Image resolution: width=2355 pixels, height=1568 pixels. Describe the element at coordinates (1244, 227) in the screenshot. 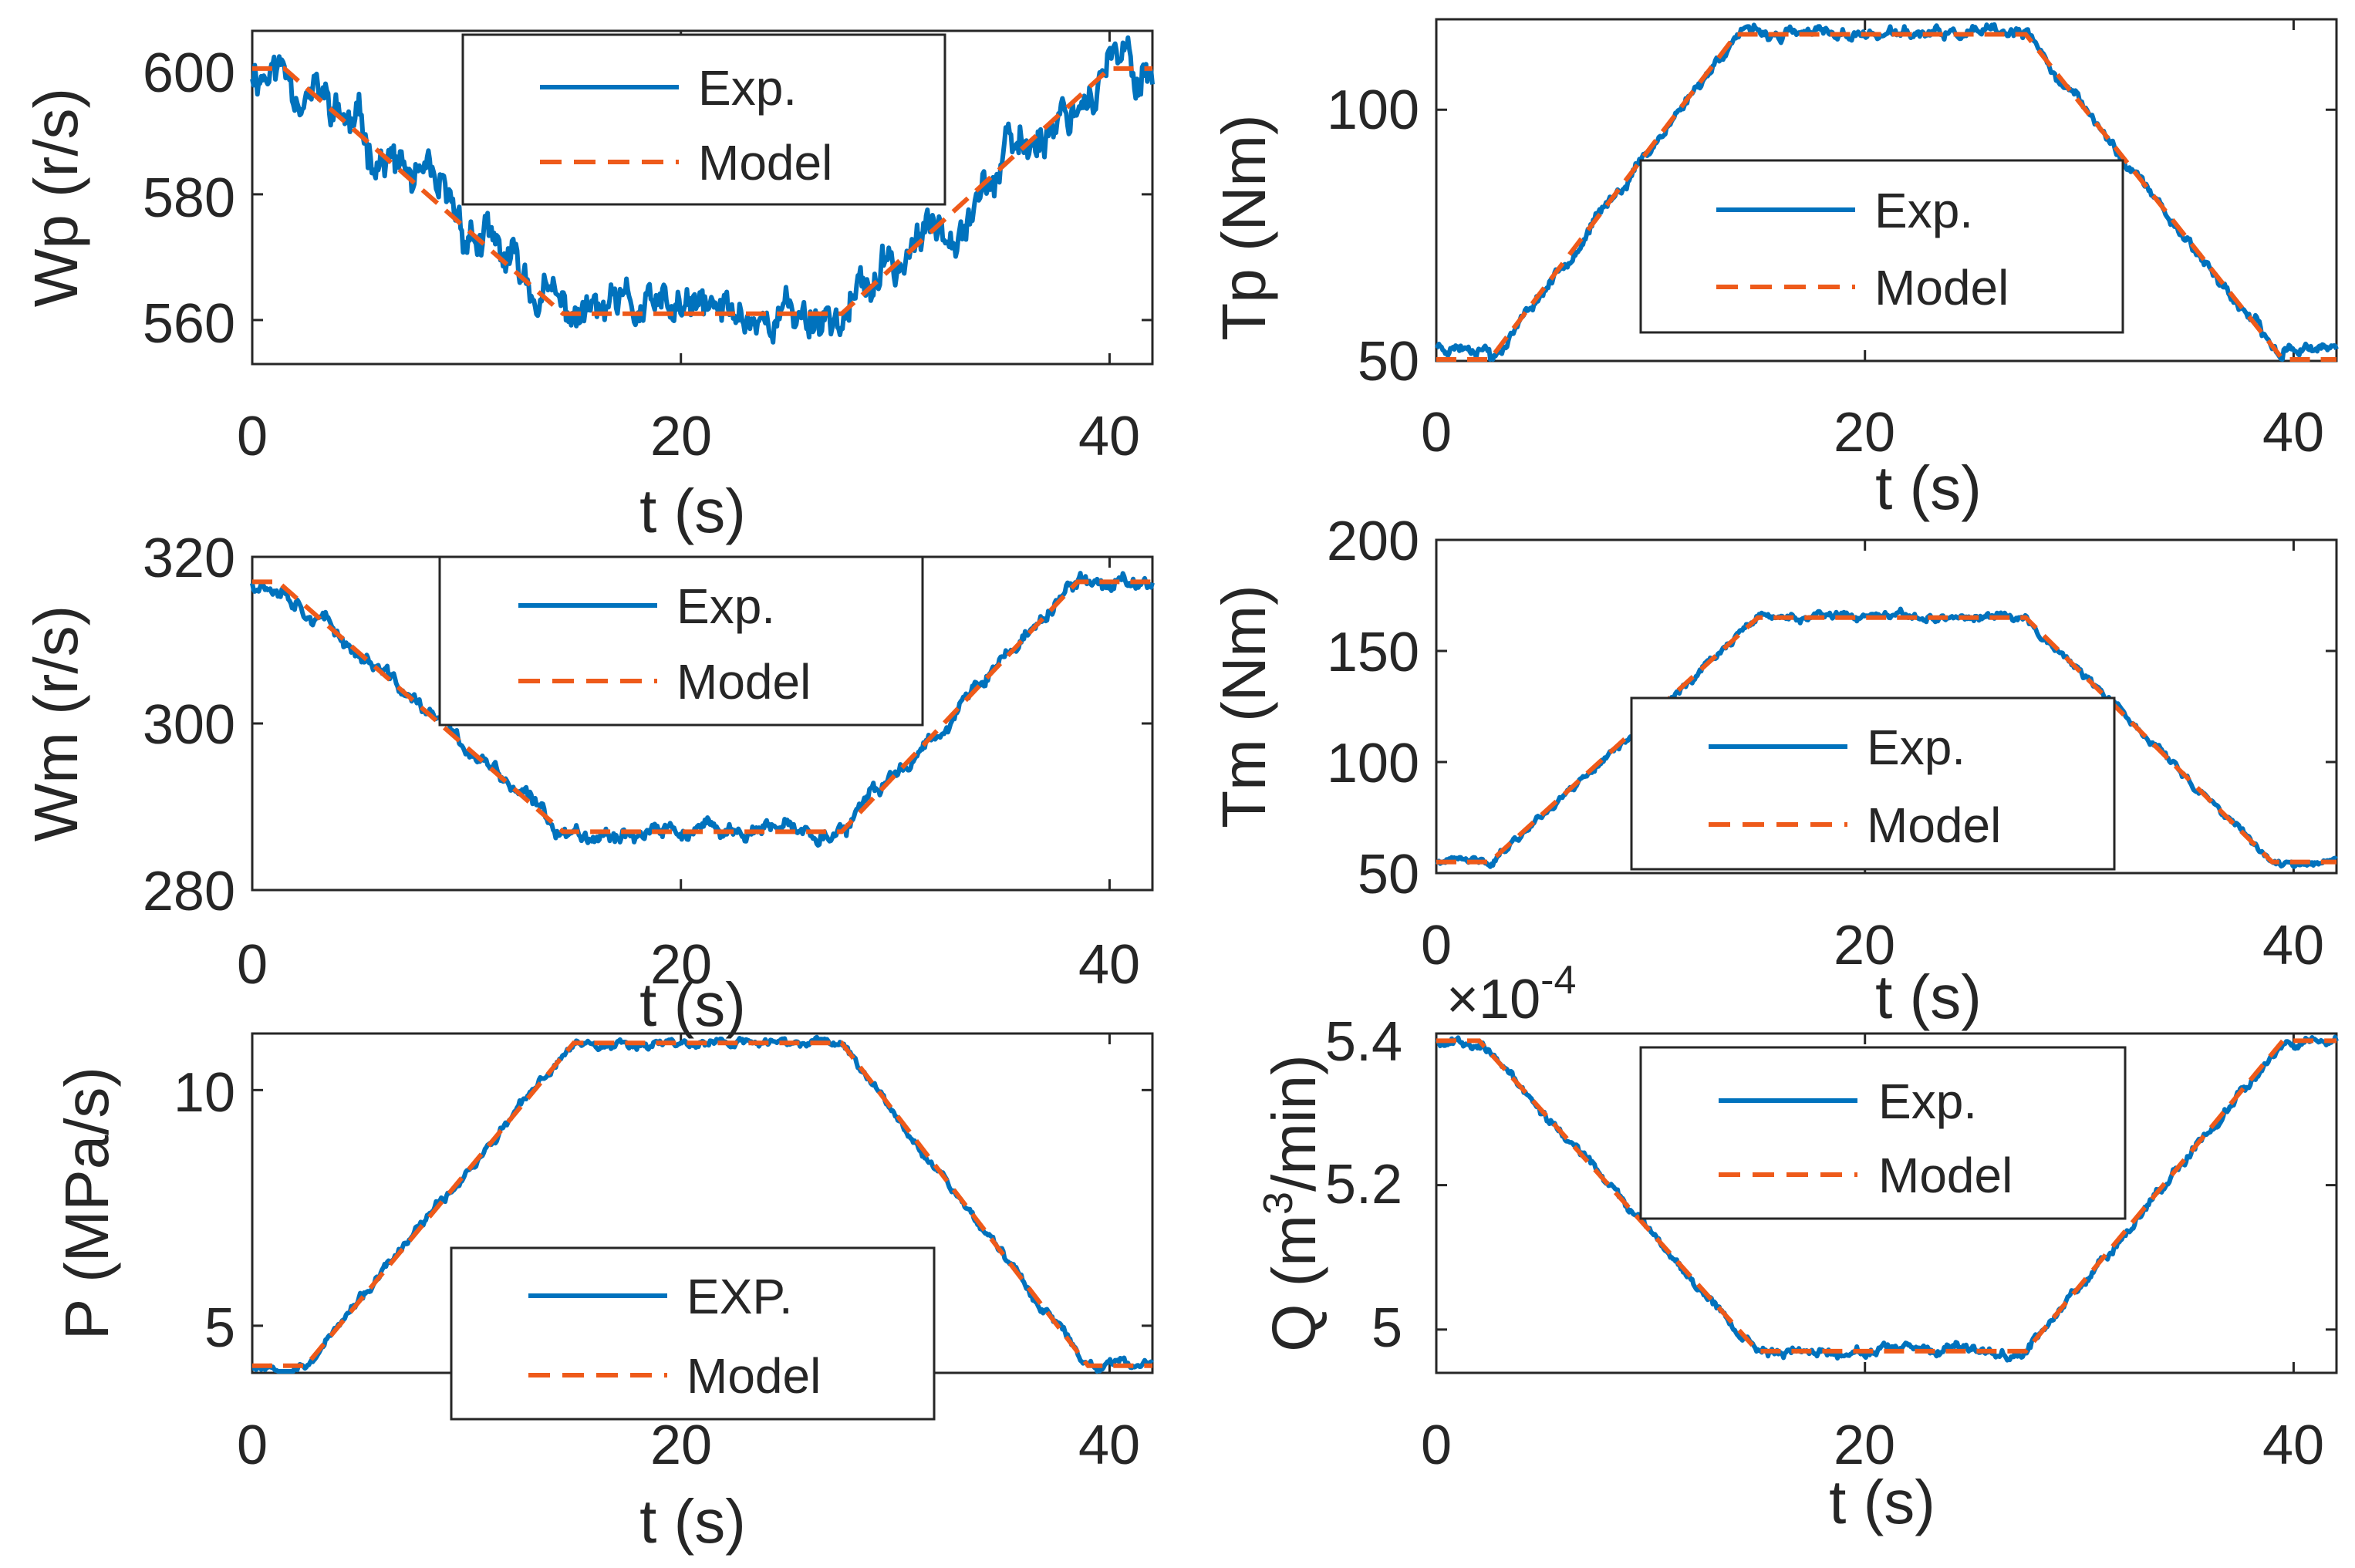

I see `tp-ylabel: Tp (Nm)` at that location.